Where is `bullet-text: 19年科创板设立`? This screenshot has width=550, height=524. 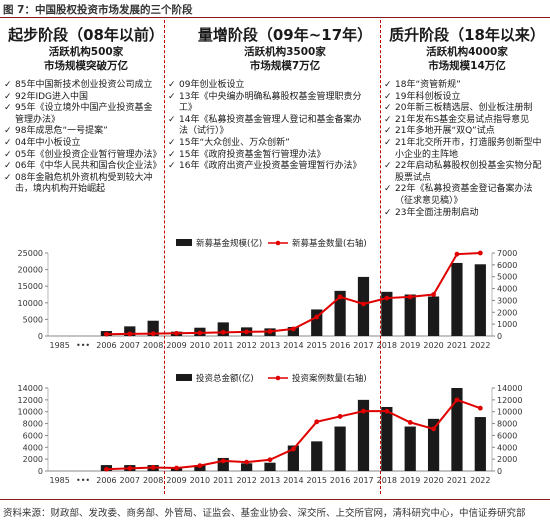 bullet-text: 19年科创板设立 is located at coordinates (428, 96).